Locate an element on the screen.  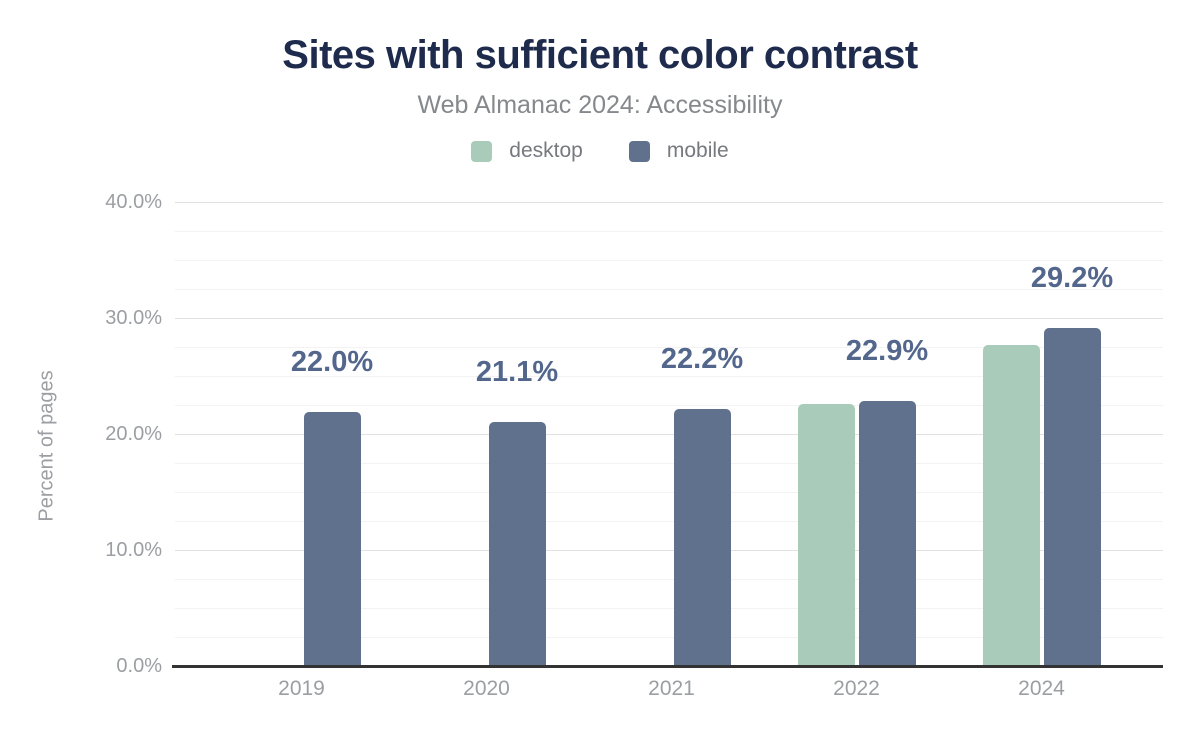
bar-desktop-2022 is located at coordinates (826, 535).